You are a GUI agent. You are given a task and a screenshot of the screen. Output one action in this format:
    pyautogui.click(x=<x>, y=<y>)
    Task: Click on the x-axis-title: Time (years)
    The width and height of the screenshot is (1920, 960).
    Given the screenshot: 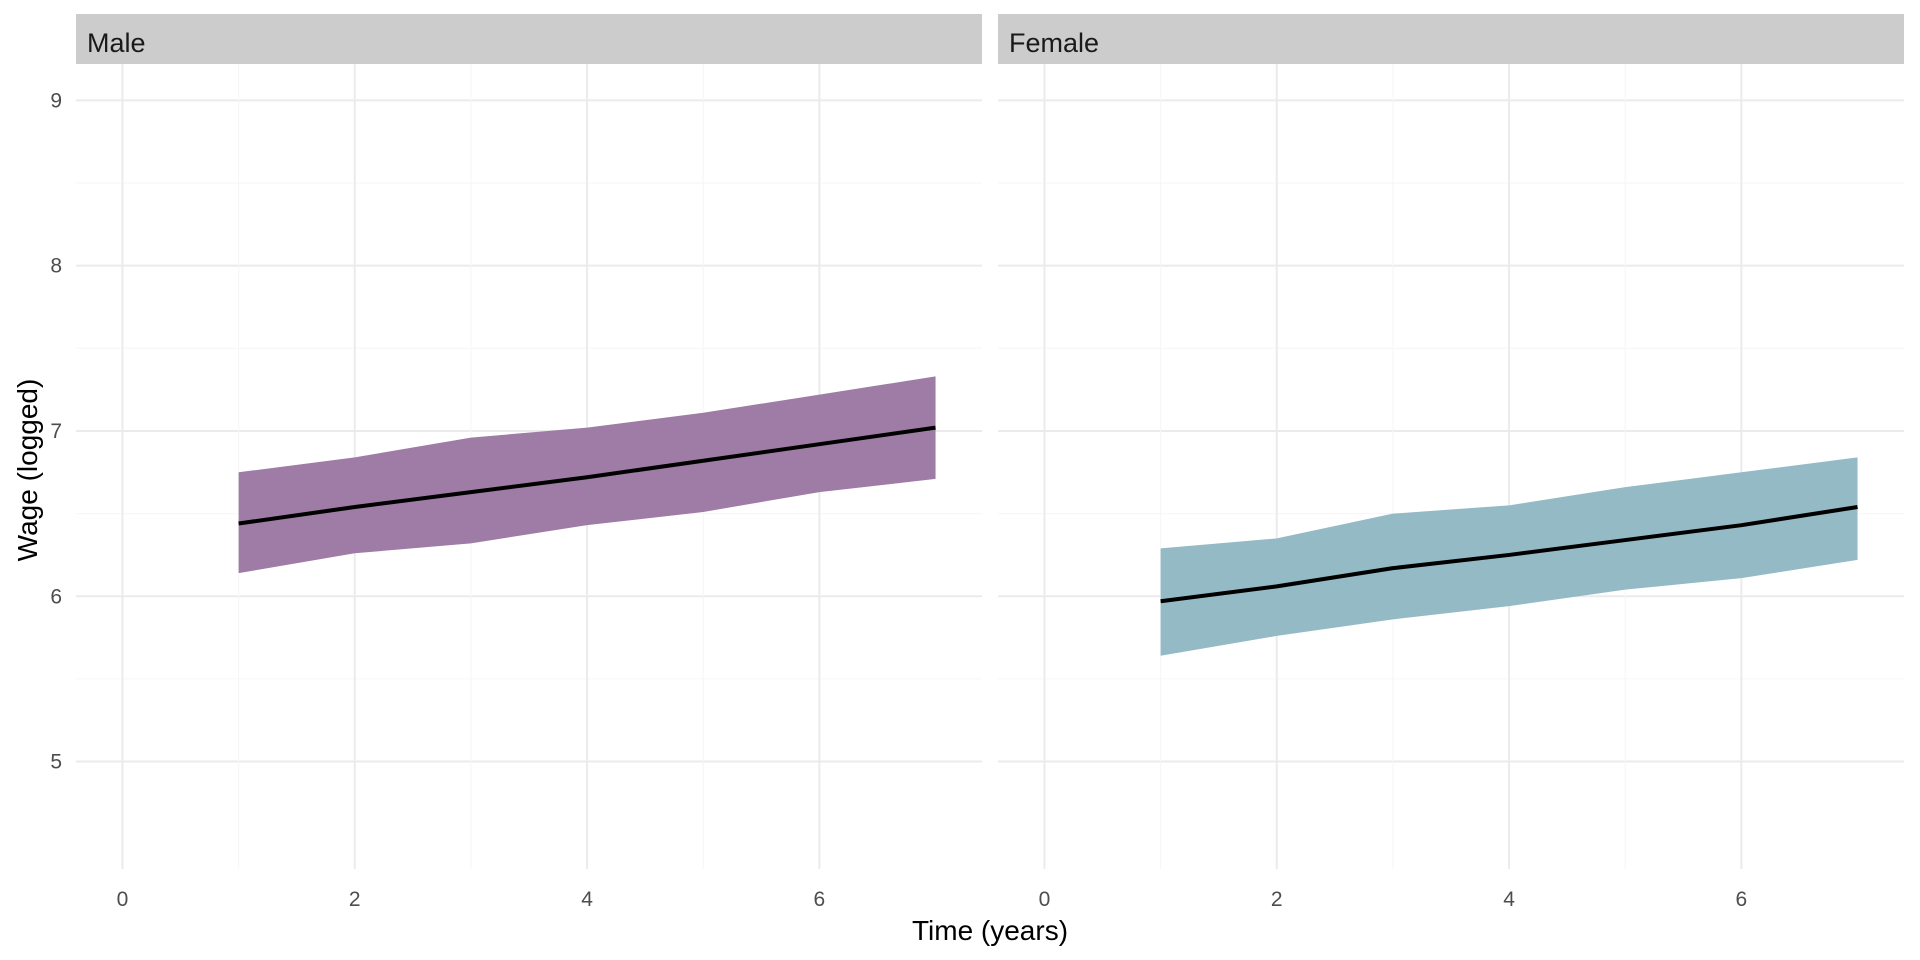 What is the action you would take?
    pyautogui.click(x=990, y=930)
    